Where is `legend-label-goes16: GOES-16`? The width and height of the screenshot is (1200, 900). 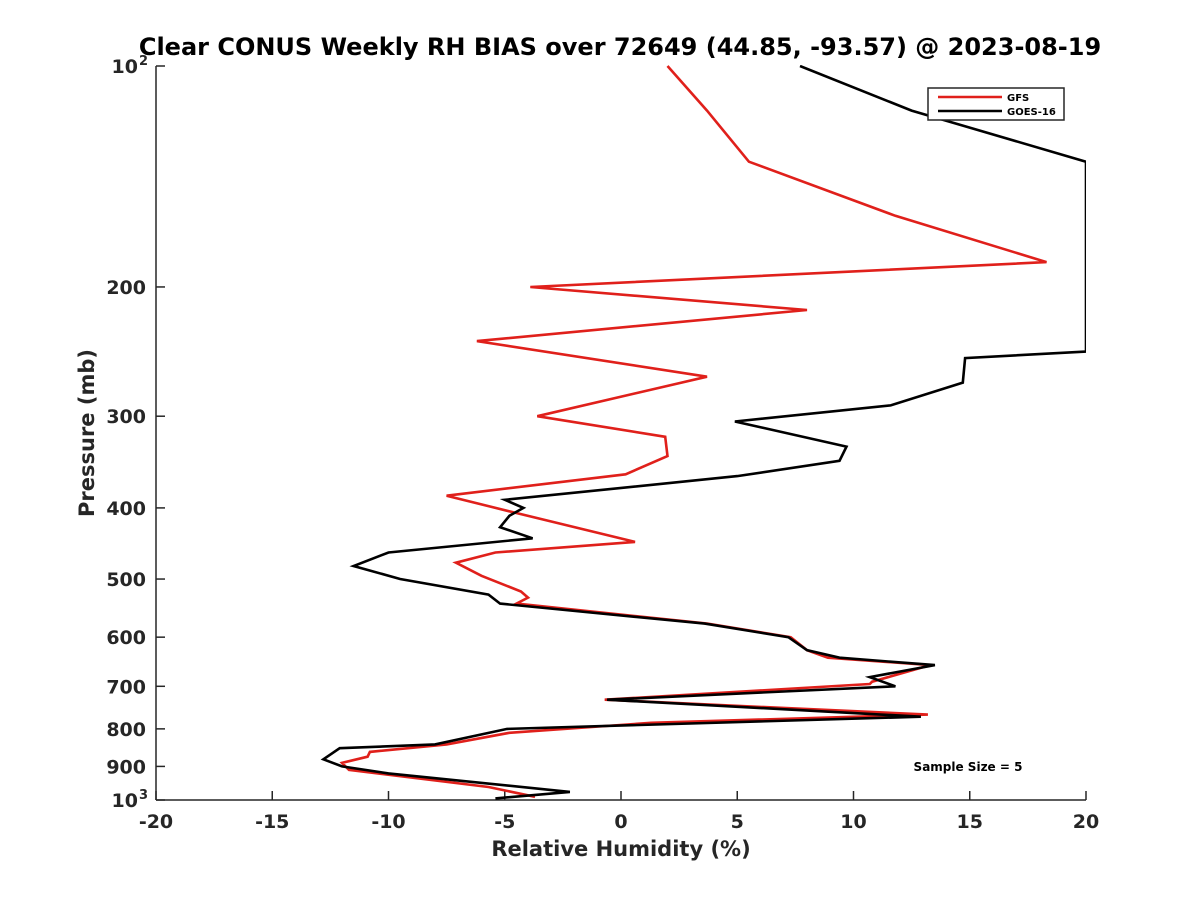 legend-label-goes16: GOES-16 is located at coordinates (1031, 112).